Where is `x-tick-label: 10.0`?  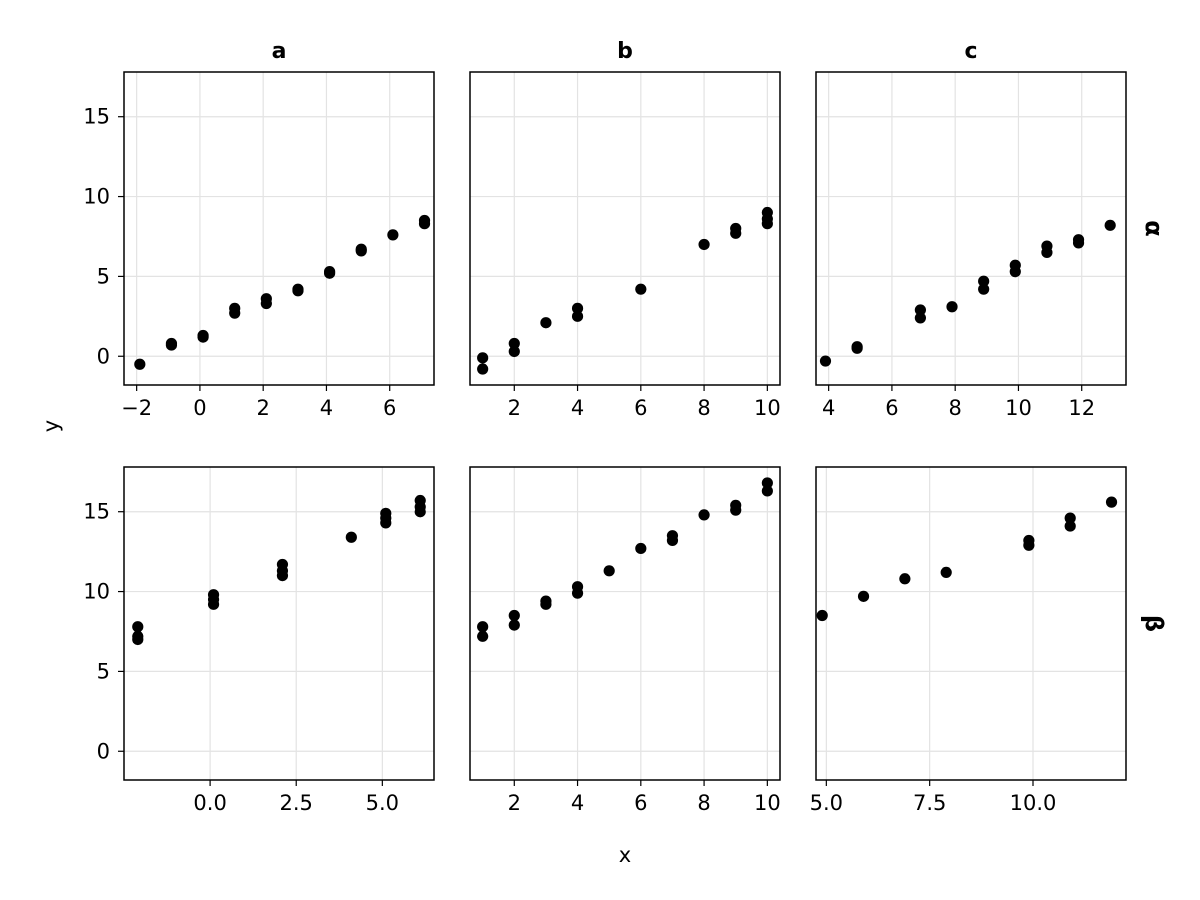
x-tick-label: 10.0 is located at coordinates (1033, 803).